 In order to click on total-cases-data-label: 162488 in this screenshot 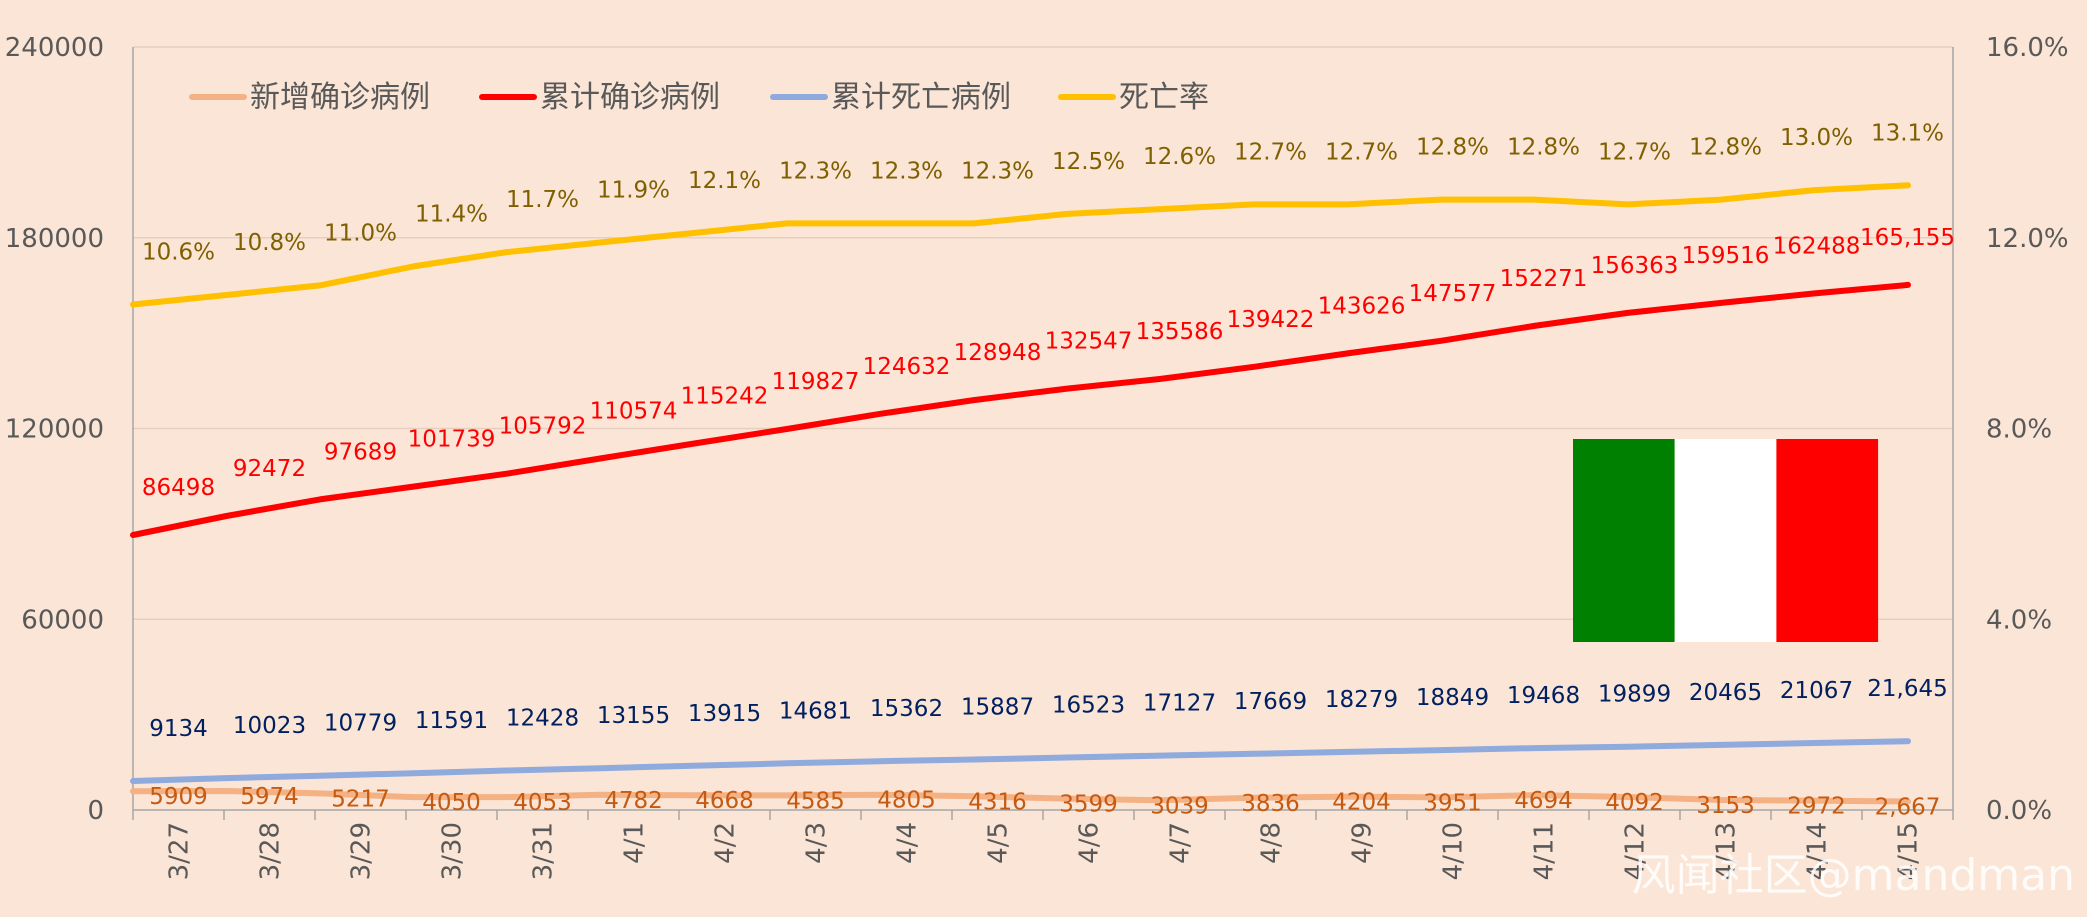, I will do `click(1817, 246)`.